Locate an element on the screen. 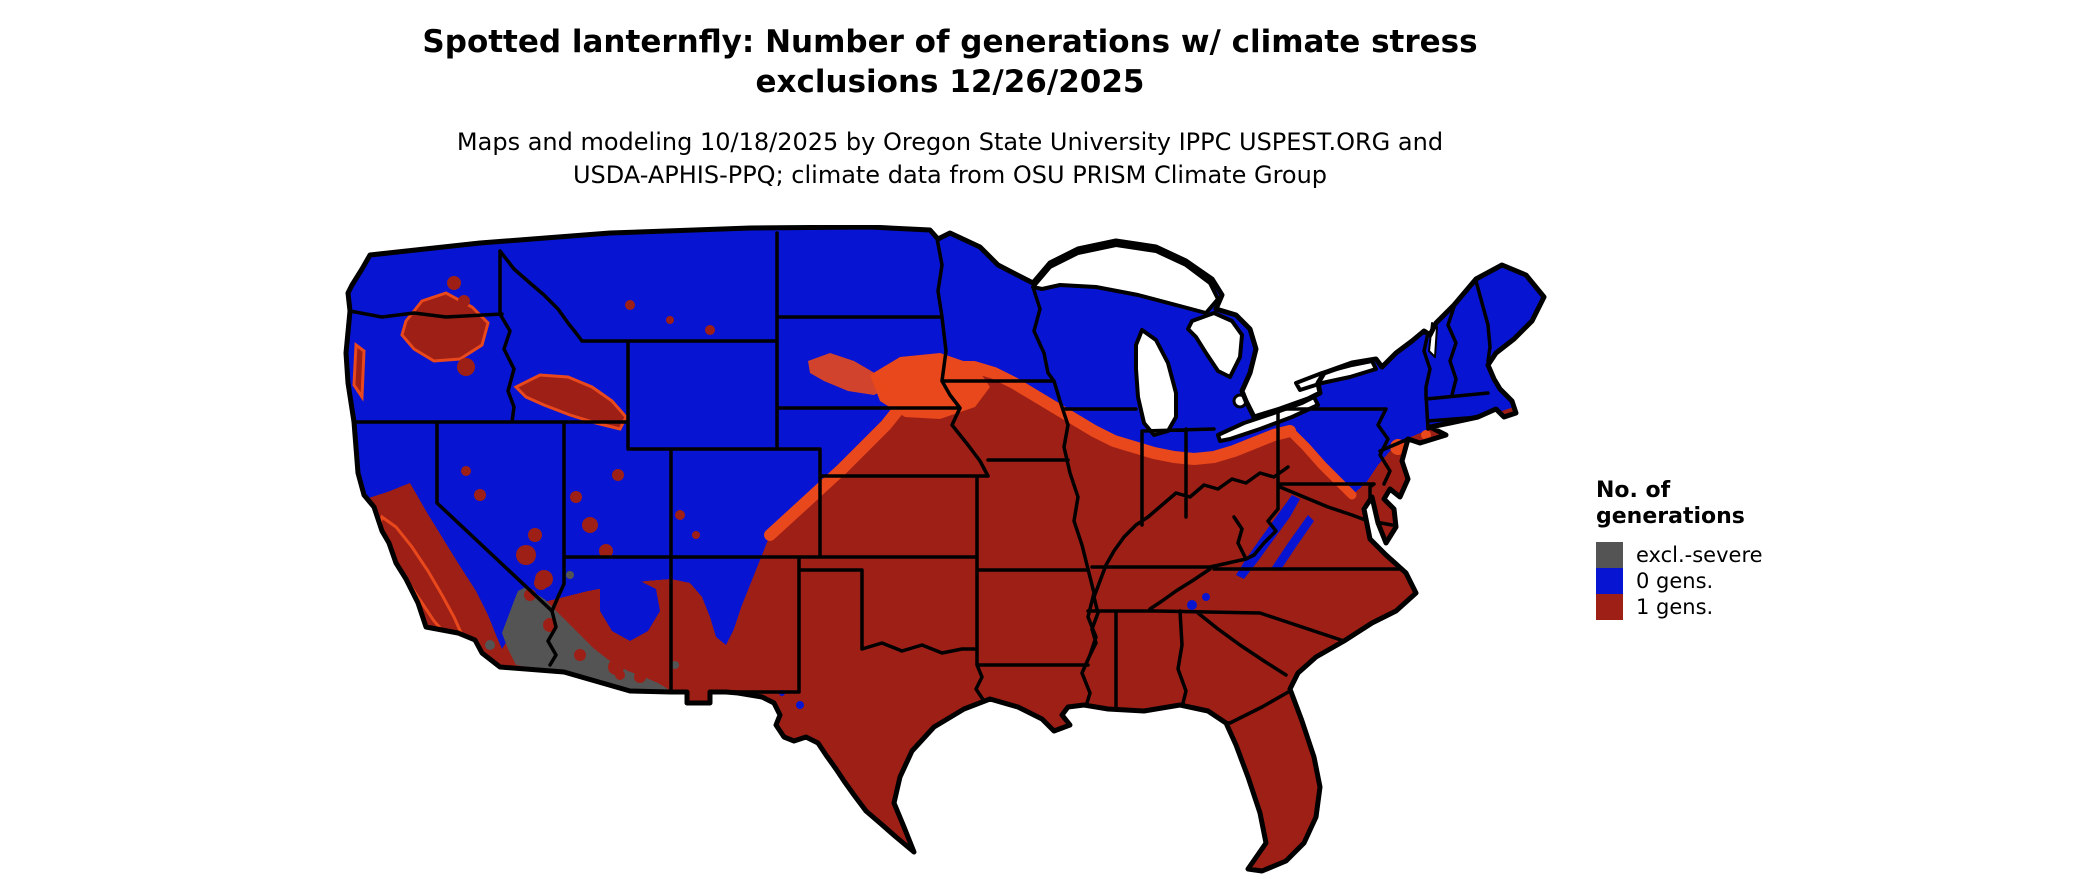 The width and height of the screenshot is (2100, 892). map-title-line2: exclusions 12/26/2025 is located at coordinates (950, 82).